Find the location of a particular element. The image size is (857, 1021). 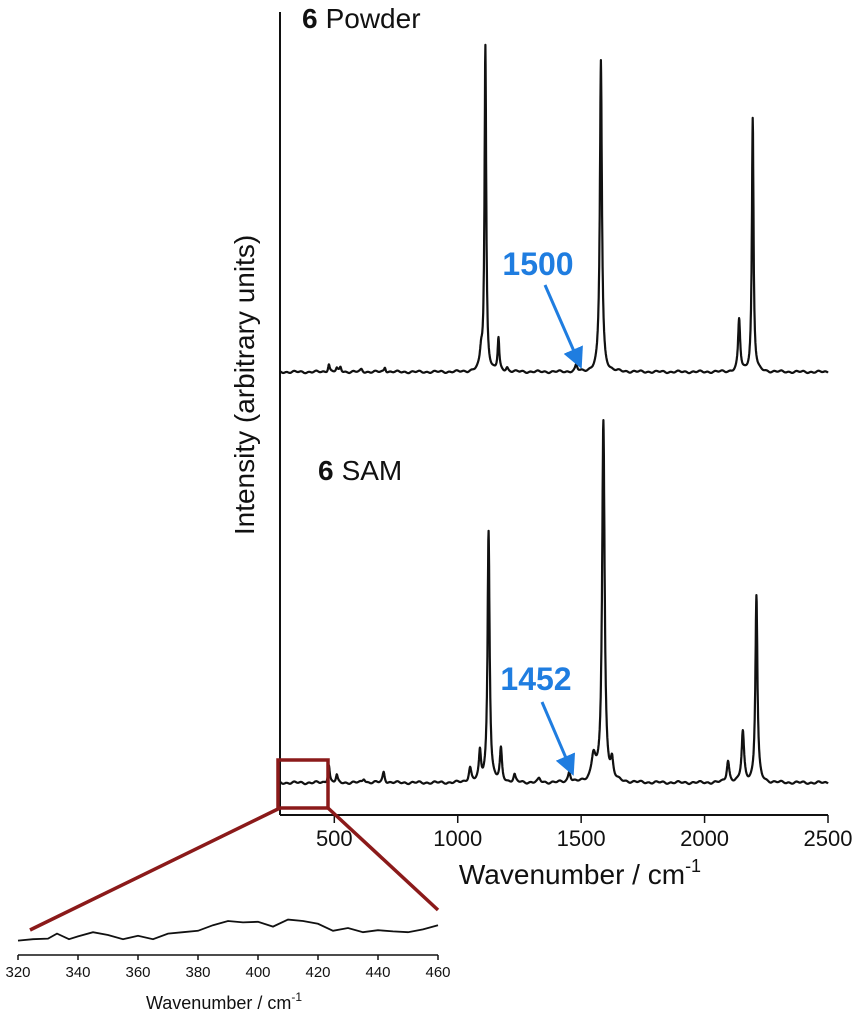

x-tick-group: 500 1000 1500 2000 2500 is located at coordinates (584, 833).